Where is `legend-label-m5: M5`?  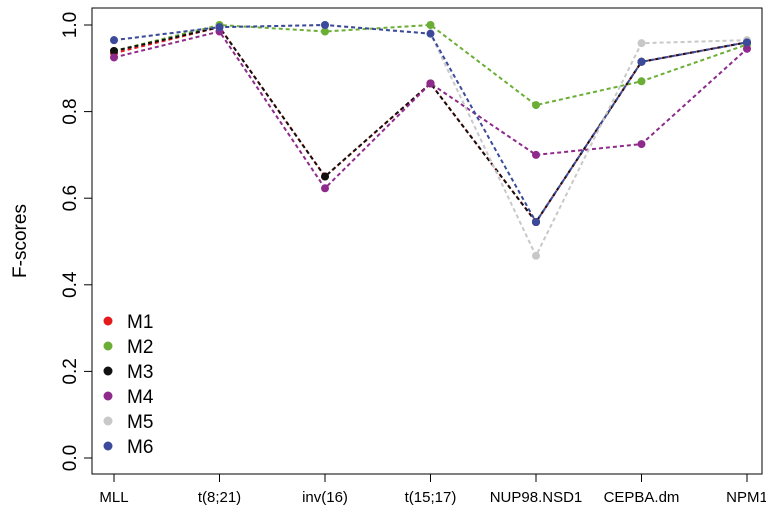
legend-label-m5: M5 is located at coordinates (140, 422).